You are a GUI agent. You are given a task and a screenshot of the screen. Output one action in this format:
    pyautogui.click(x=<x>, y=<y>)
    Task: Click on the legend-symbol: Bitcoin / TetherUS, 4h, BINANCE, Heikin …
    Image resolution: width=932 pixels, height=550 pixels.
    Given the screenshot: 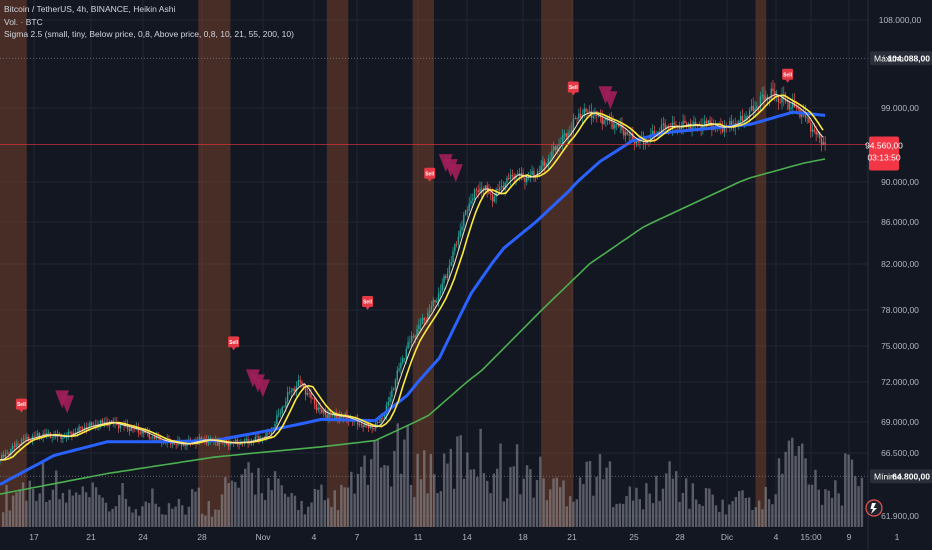 What is the action you would take?
    pyautogui.click(x=90, y=9)
    